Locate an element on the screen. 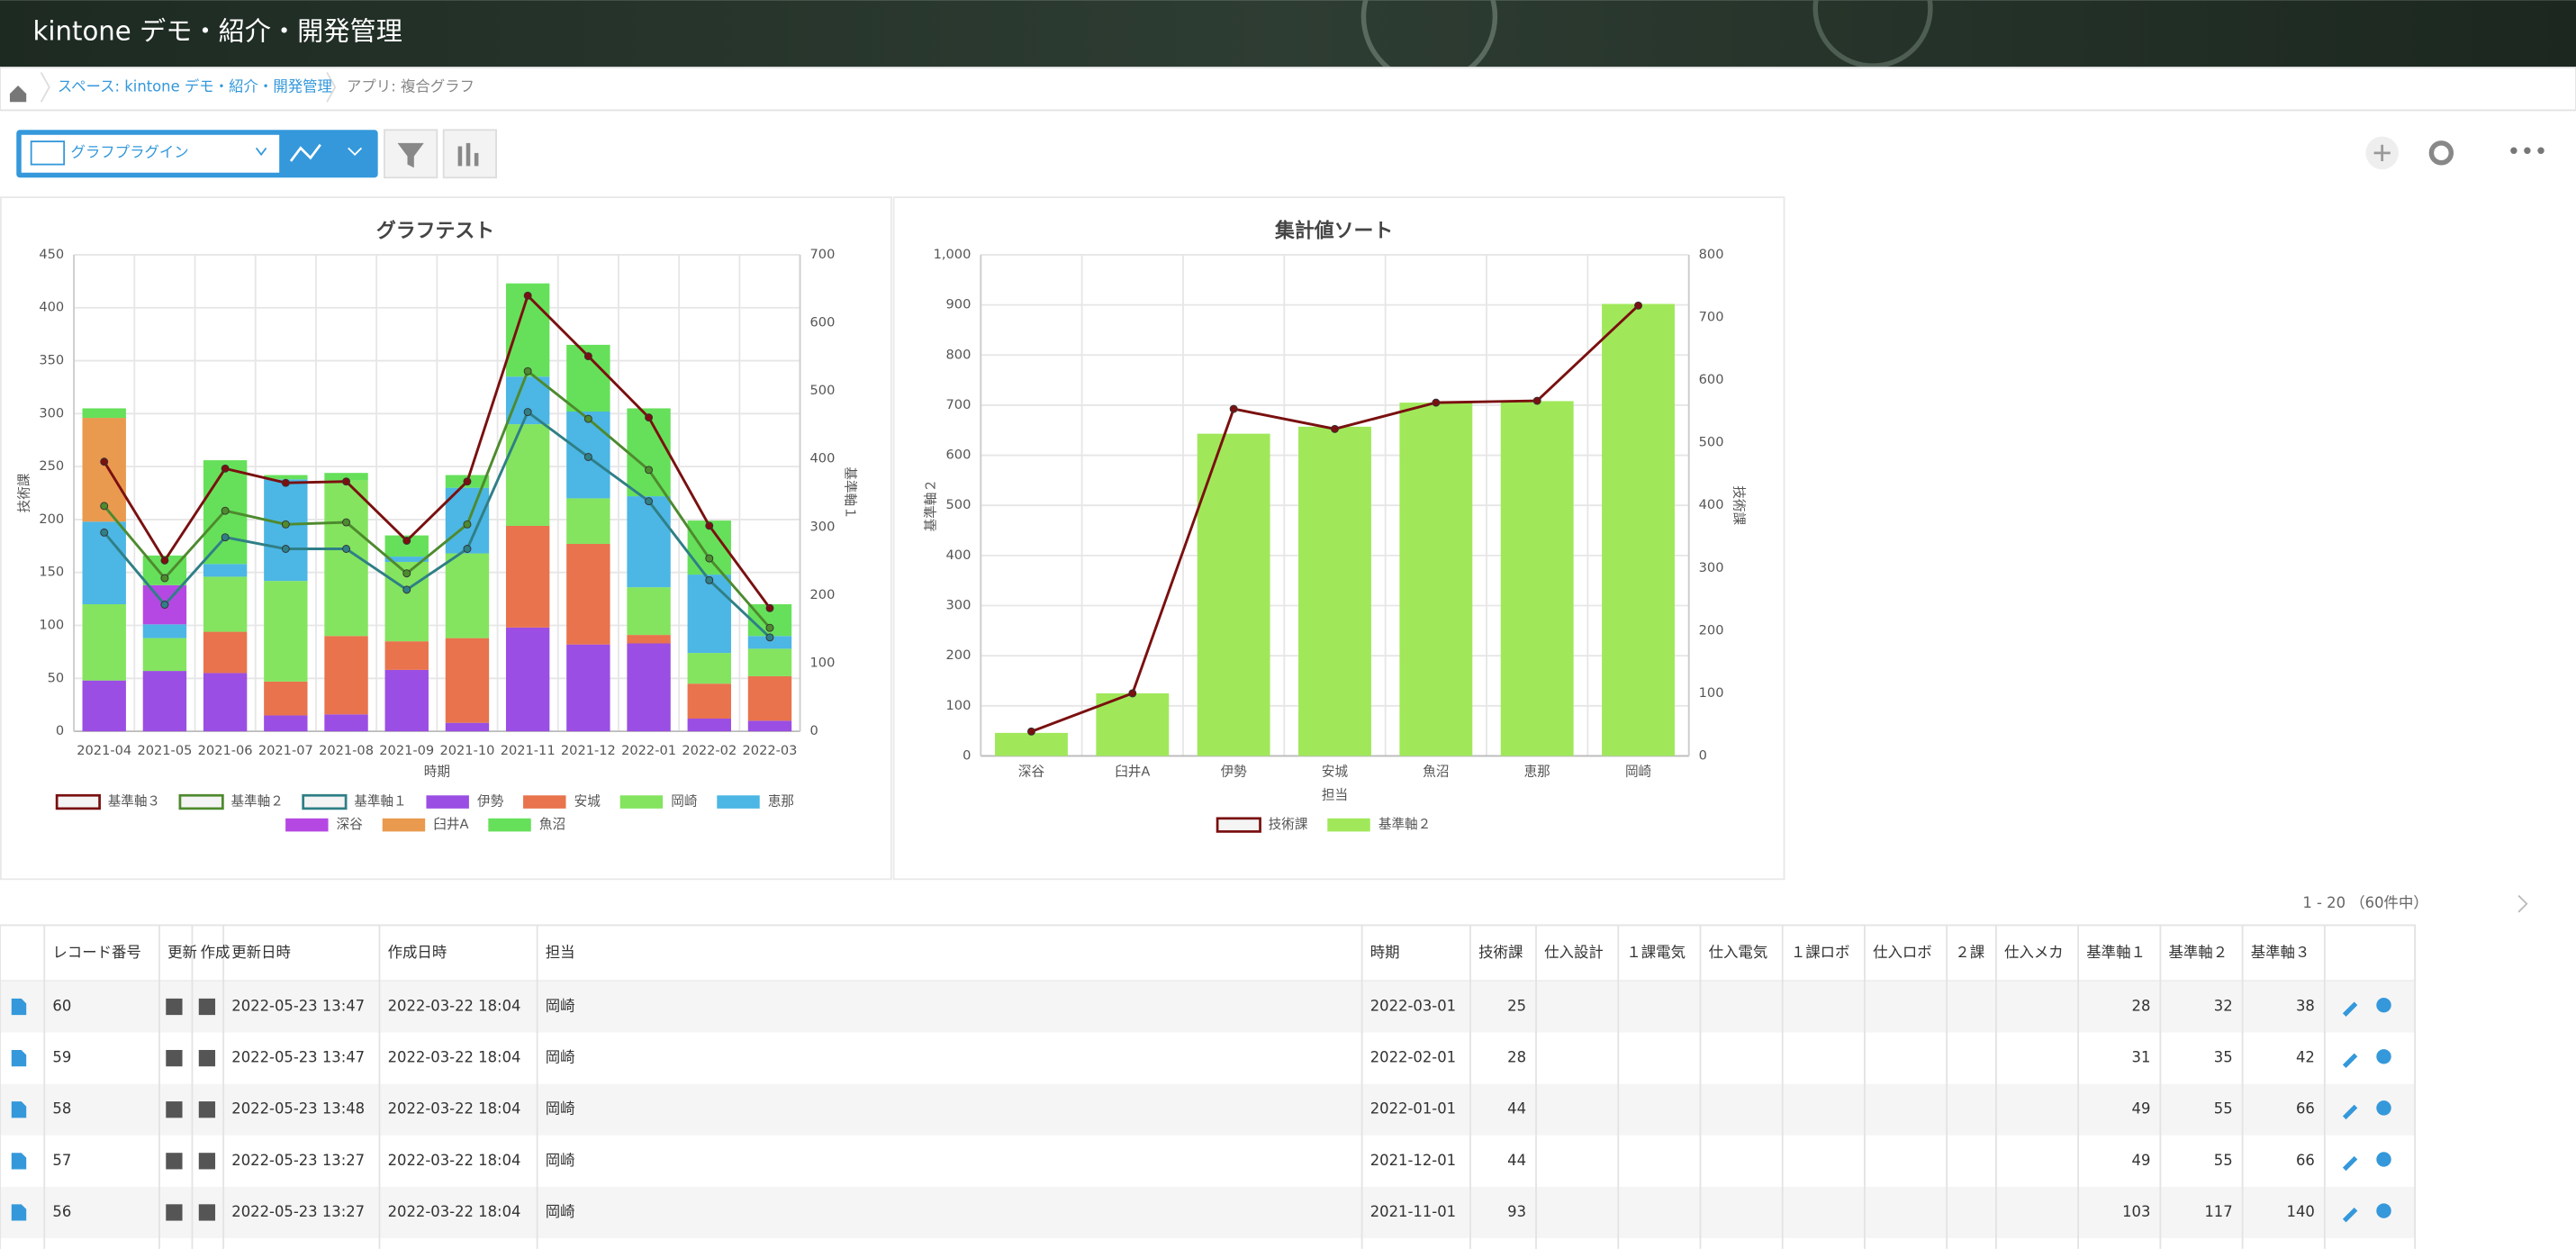 The width and height of the screenshot is (2576, 1249). table-row is located at coordinates (1208, 1058).